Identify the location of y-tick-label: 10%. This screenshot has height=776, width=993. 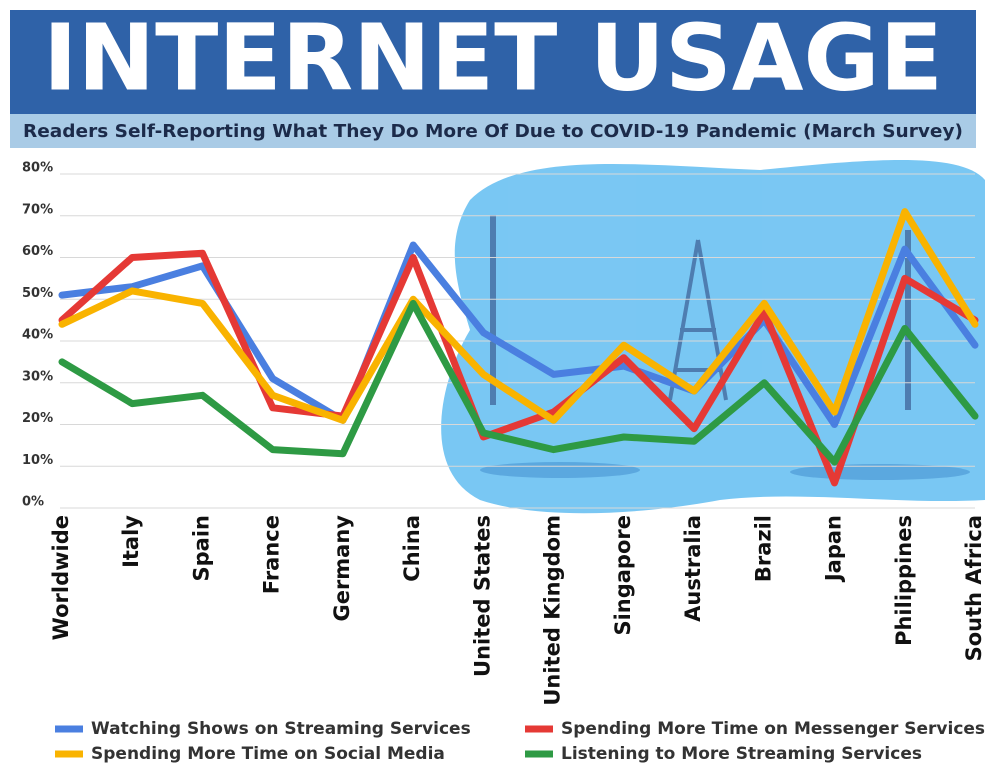
(37, 460).